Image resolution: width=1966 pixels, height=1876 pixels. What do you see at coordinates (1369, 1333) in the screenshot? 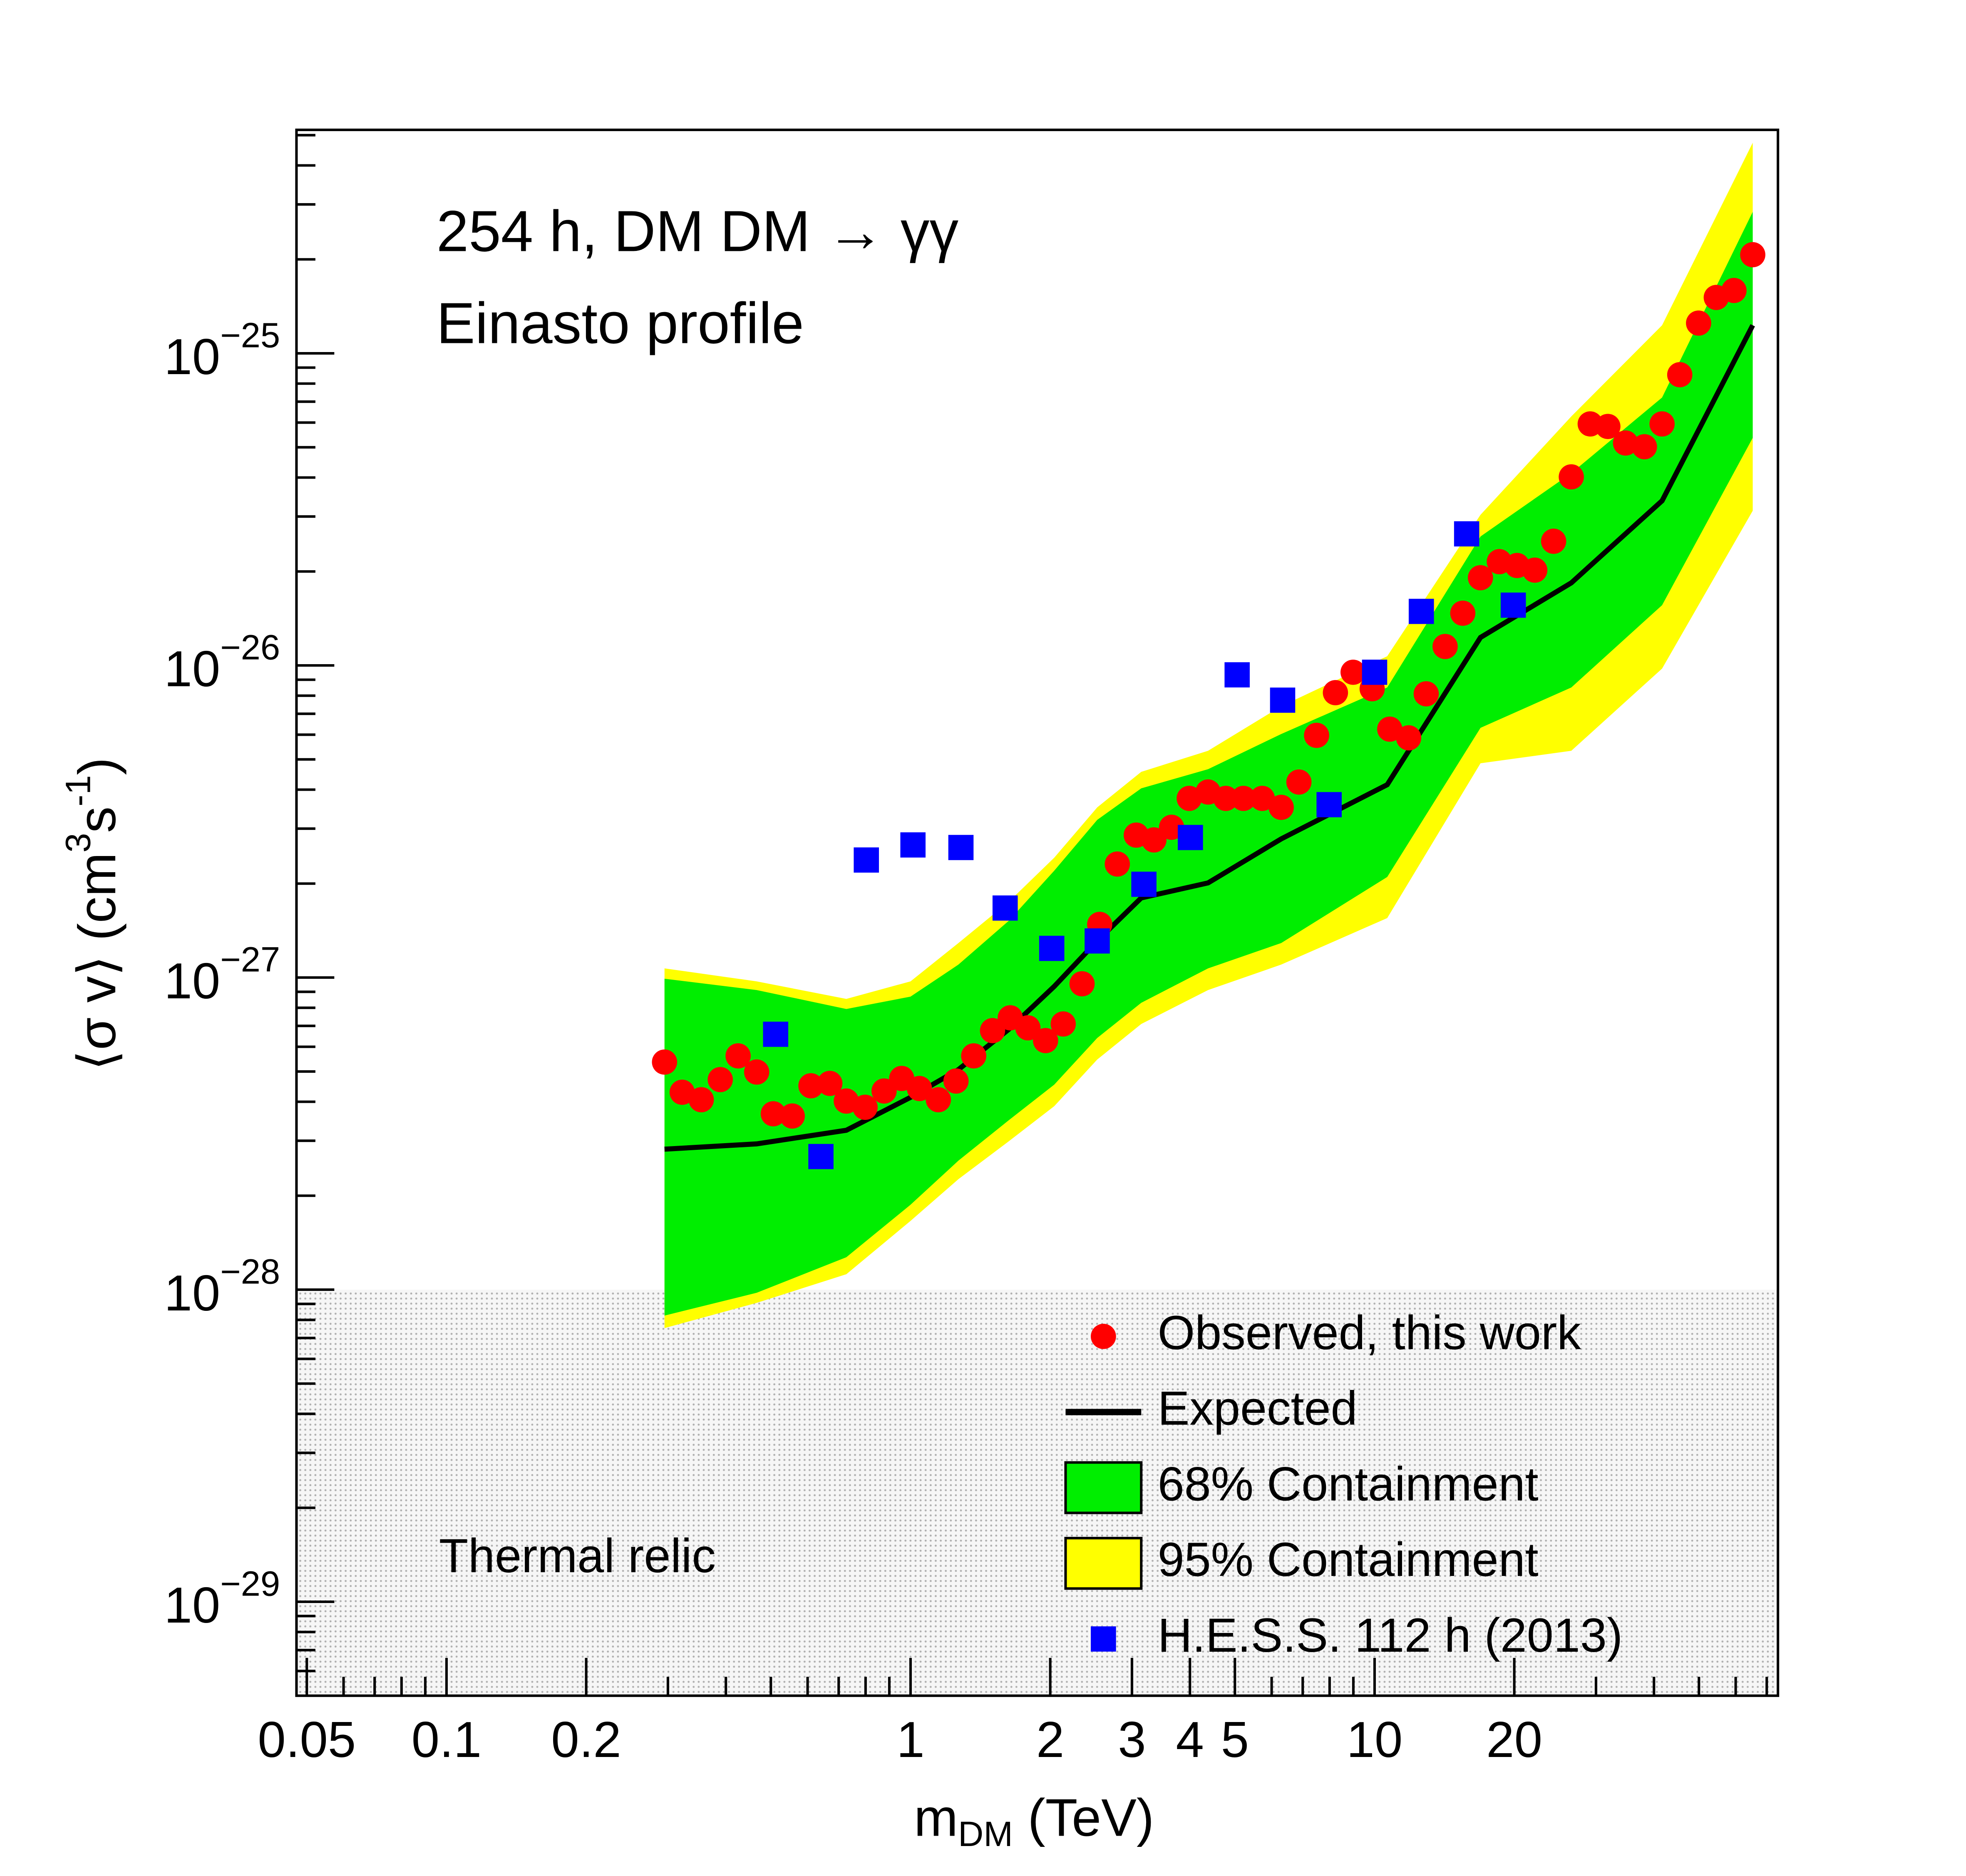
I see `legend-label: Observed, this work` at bounding box center [1369, 1333].